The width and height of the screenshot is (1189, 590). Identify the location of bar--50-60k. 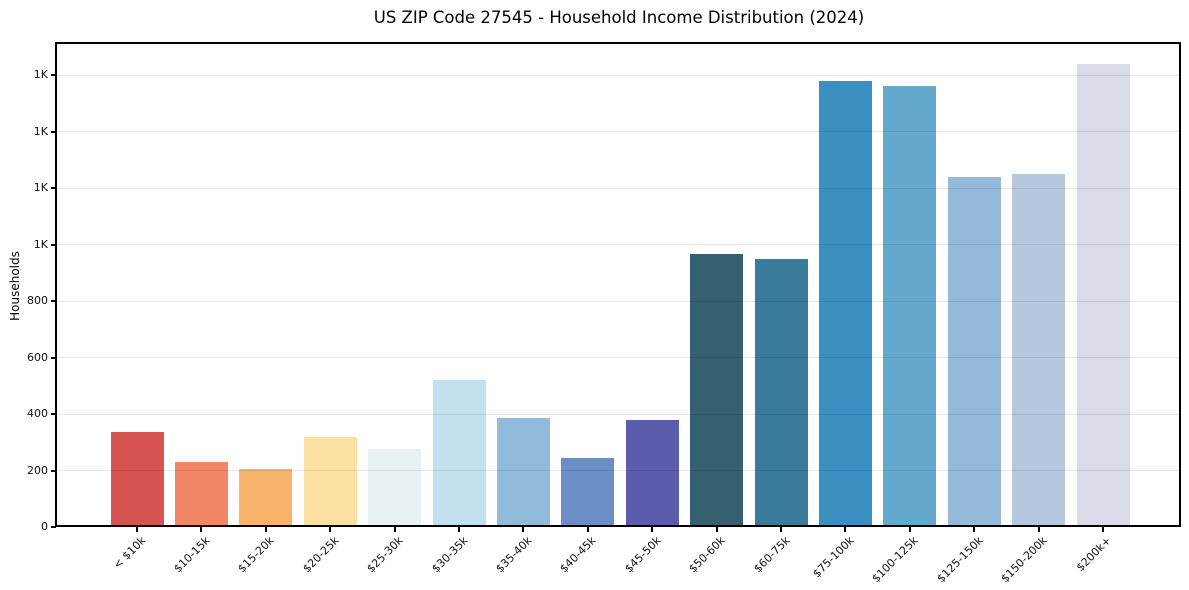
(717, 390).